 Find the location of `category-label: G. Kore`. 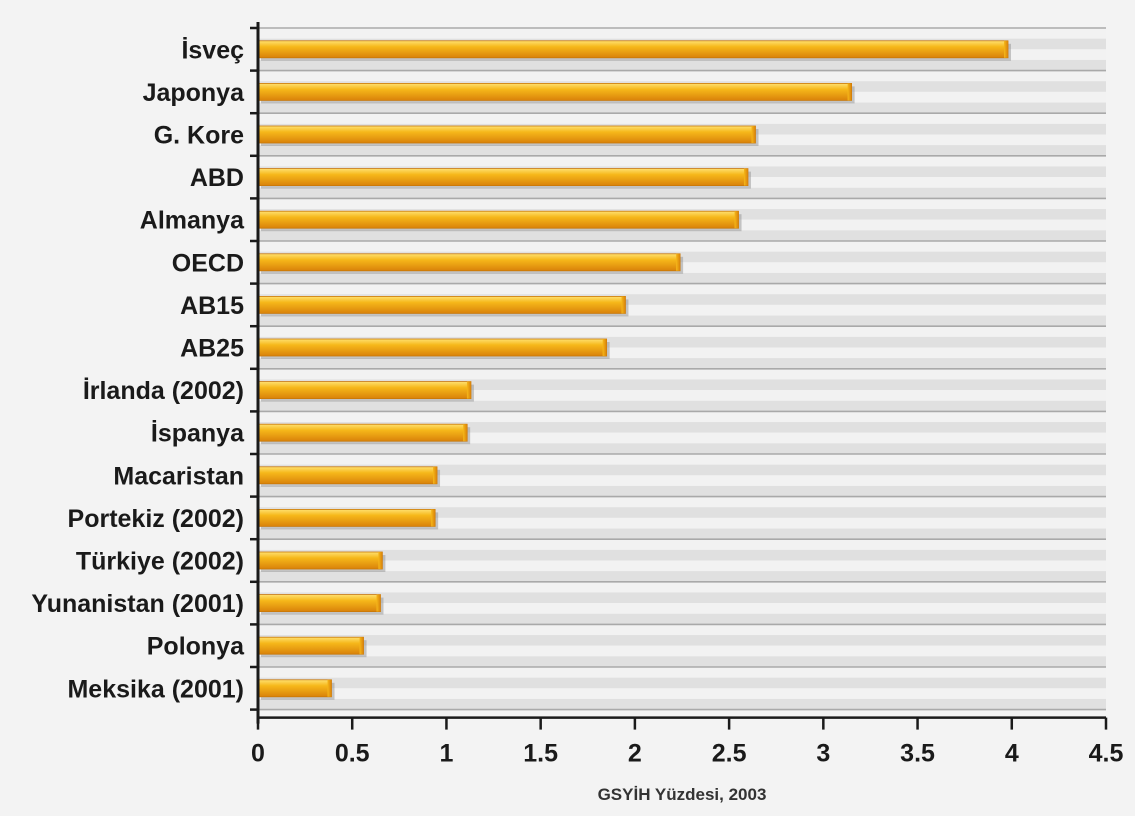

category-label: G. Kore is located at coordinates (199, 136).